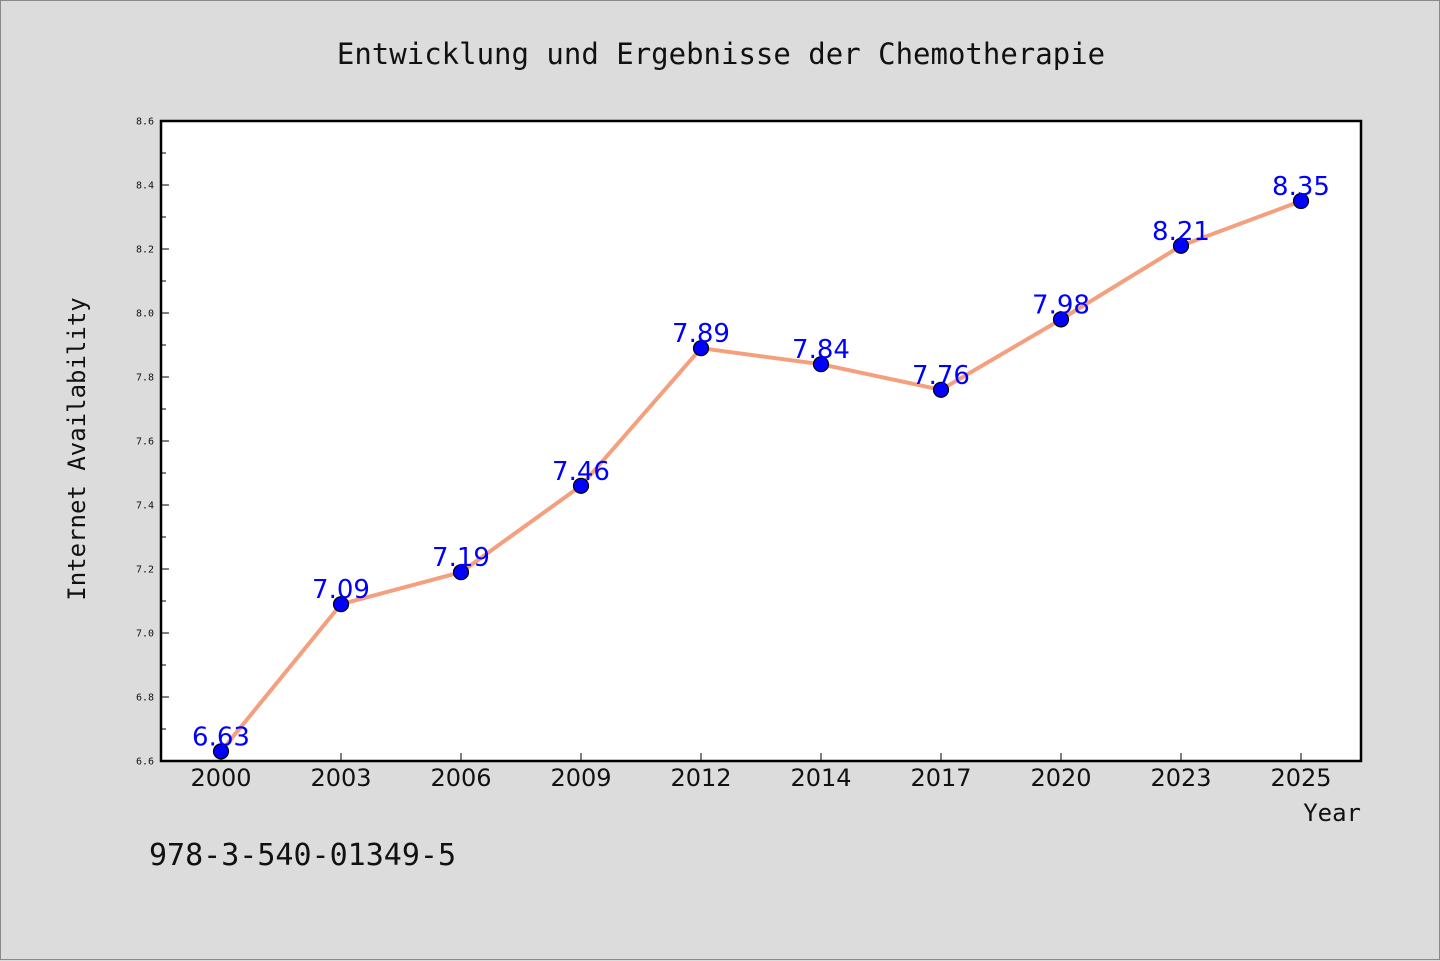 Image resolution: width=1440 pixels, height=961 pixels. Describe the element at coordinates (145, 250) in the screenshot. I see `y-tick-label: 8.2` at that location.